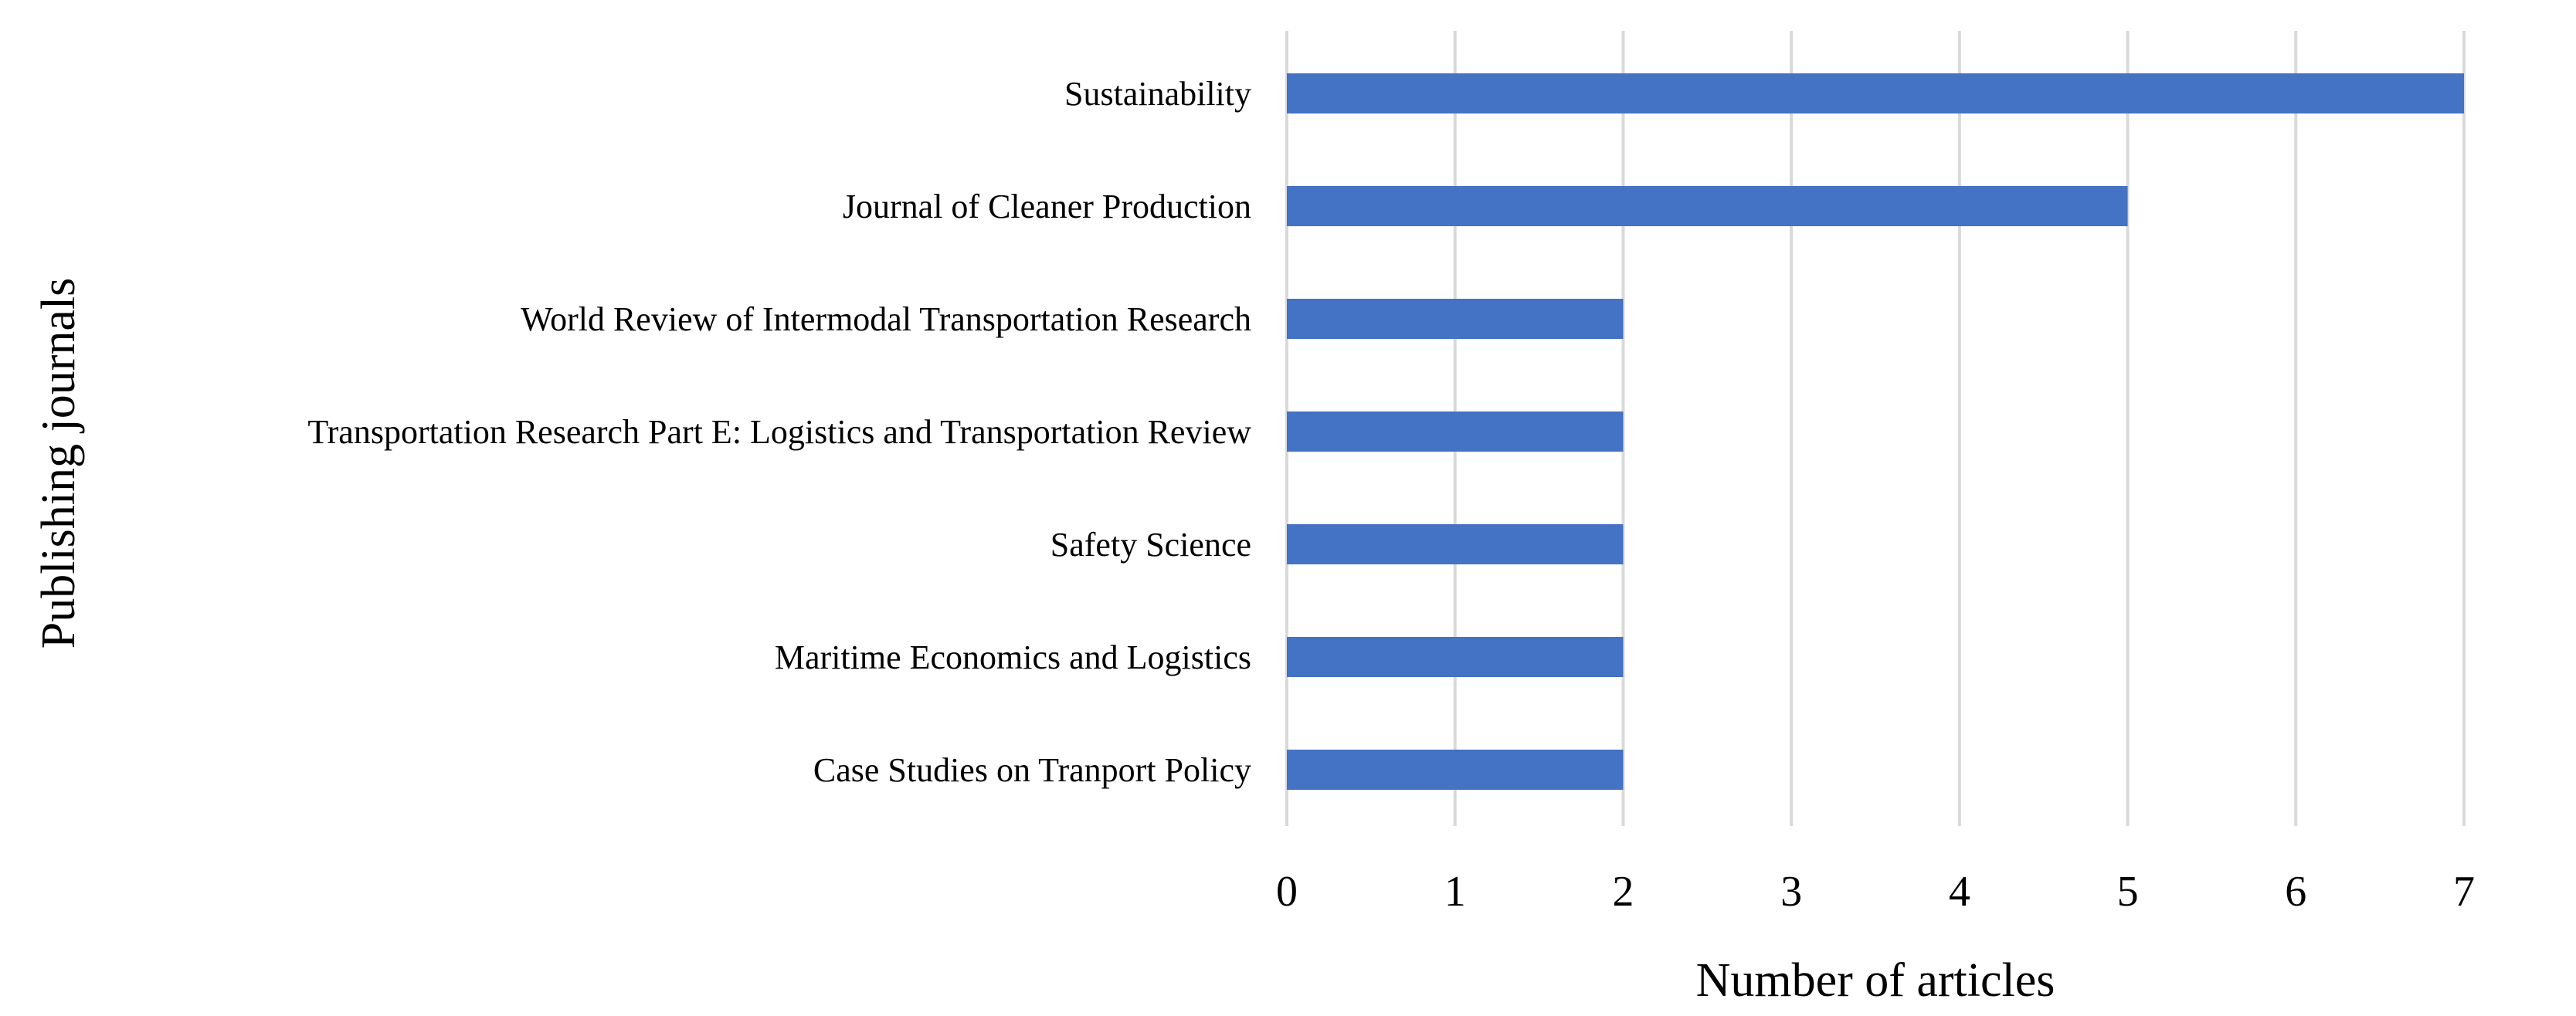  Describe the element at coordinates (2464, 892) in the screenshot. I see `x-tick-label-7: 7` at that location.